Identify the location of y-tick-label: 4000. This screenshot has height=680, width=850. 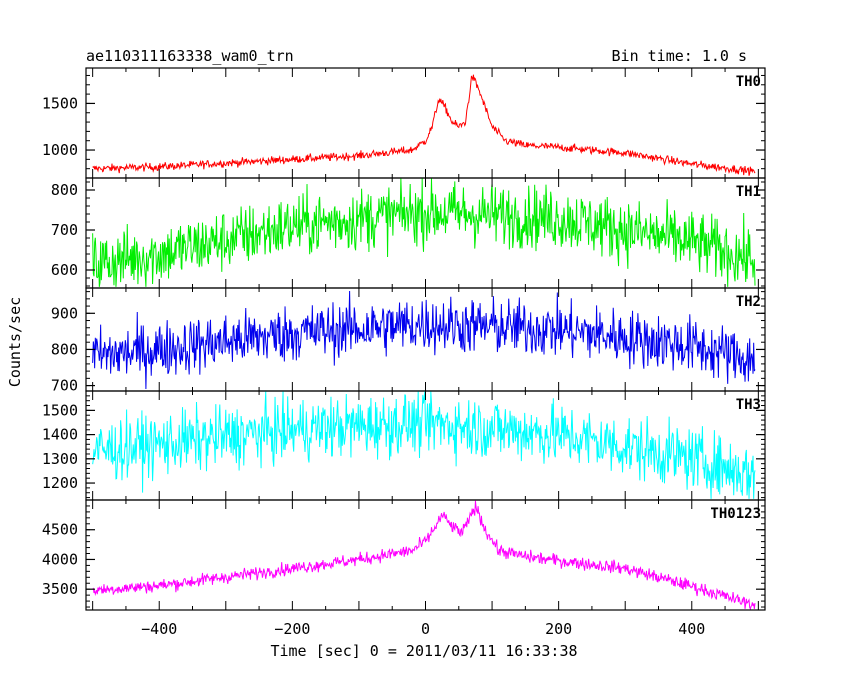
(60, 559).